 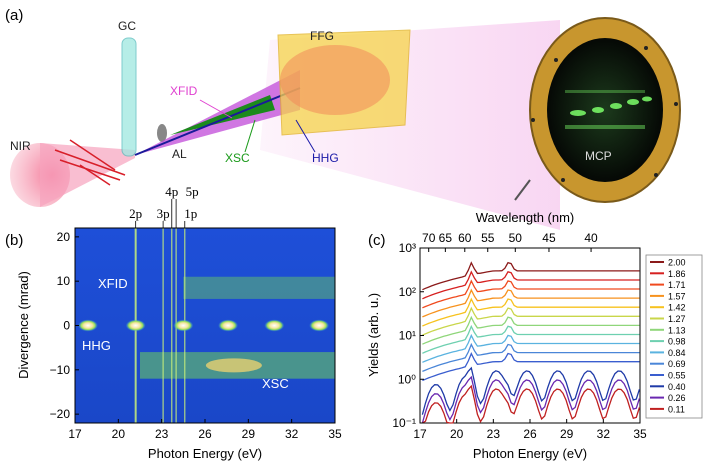 I want to click on legend-label: 0.55, so click(x=677, y=376).